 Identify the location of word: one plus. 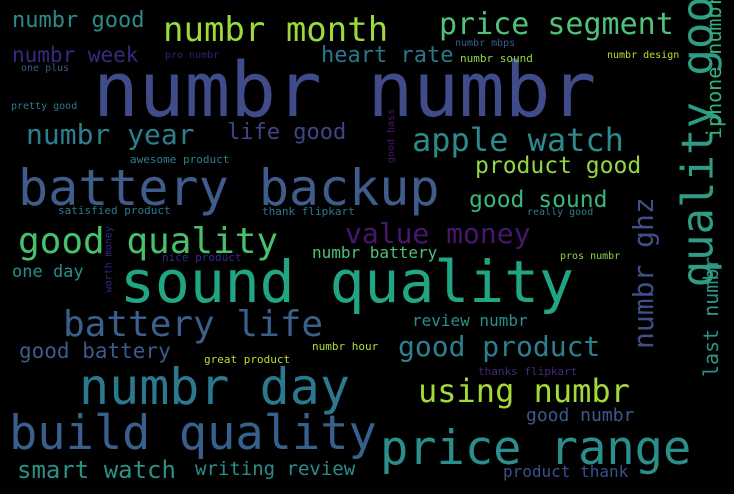
(45, 68).